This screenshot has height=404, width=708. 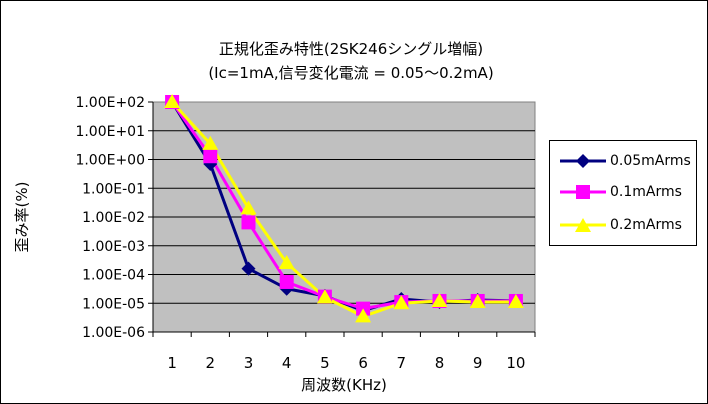 I want to click on y-tick-label: 1.00E+02, so click(x=110, y=103).